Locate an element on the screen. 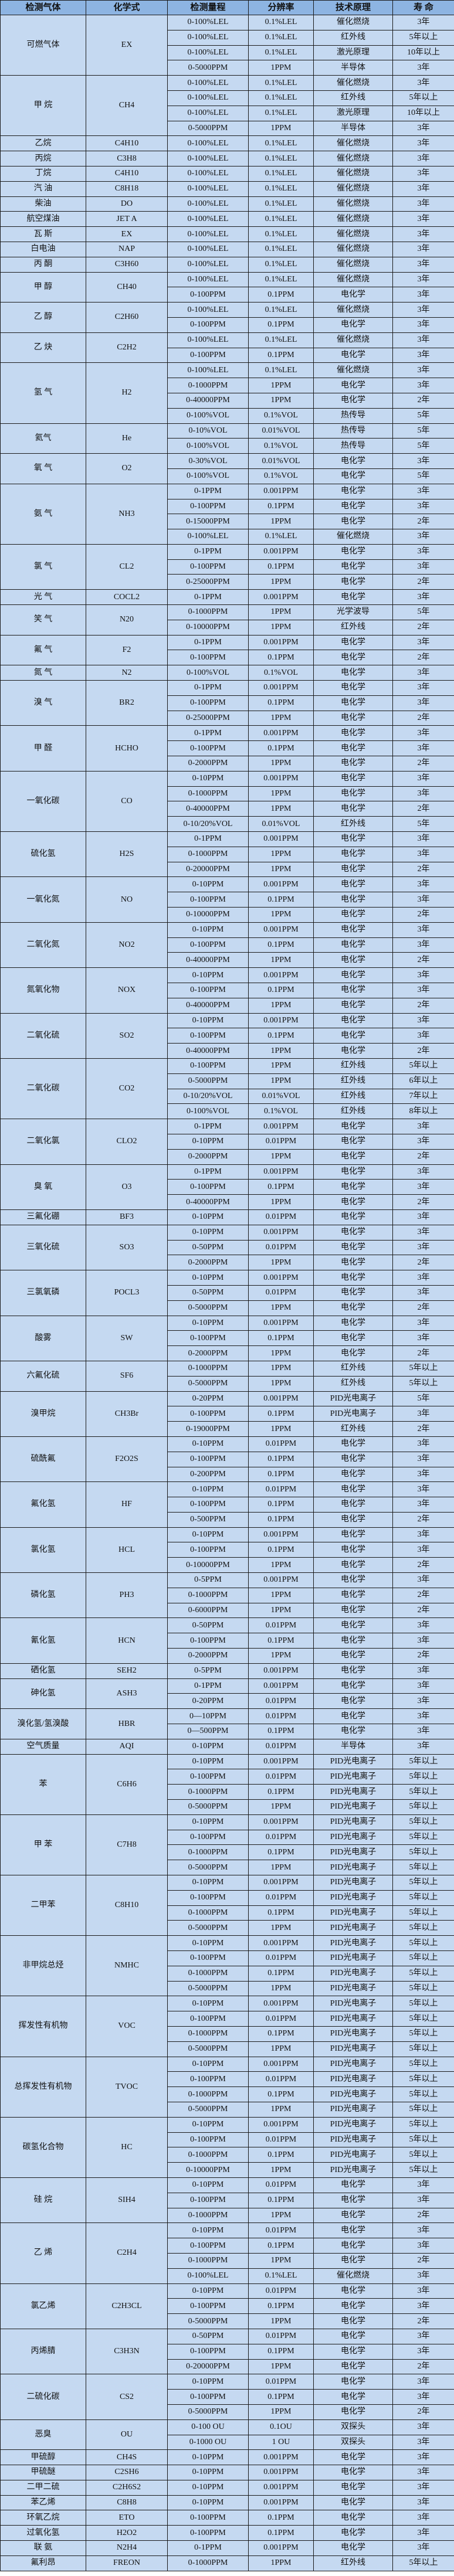  table-row: 0-100PPM 0.1PPM 电化学 2年 is located at coordinates (227, 658).